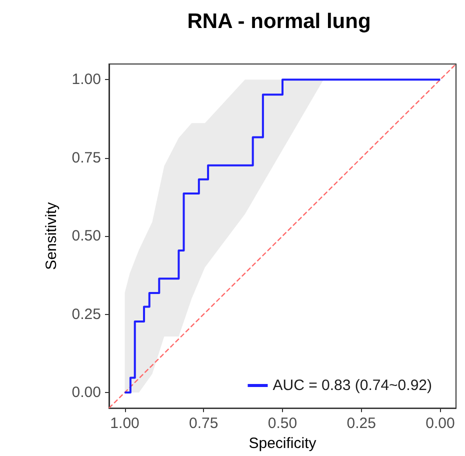  What do you see at coordinates (86, 314) in the screenshot?
I see `y-tick-label: 0.25` at bounding box center [86, 314].